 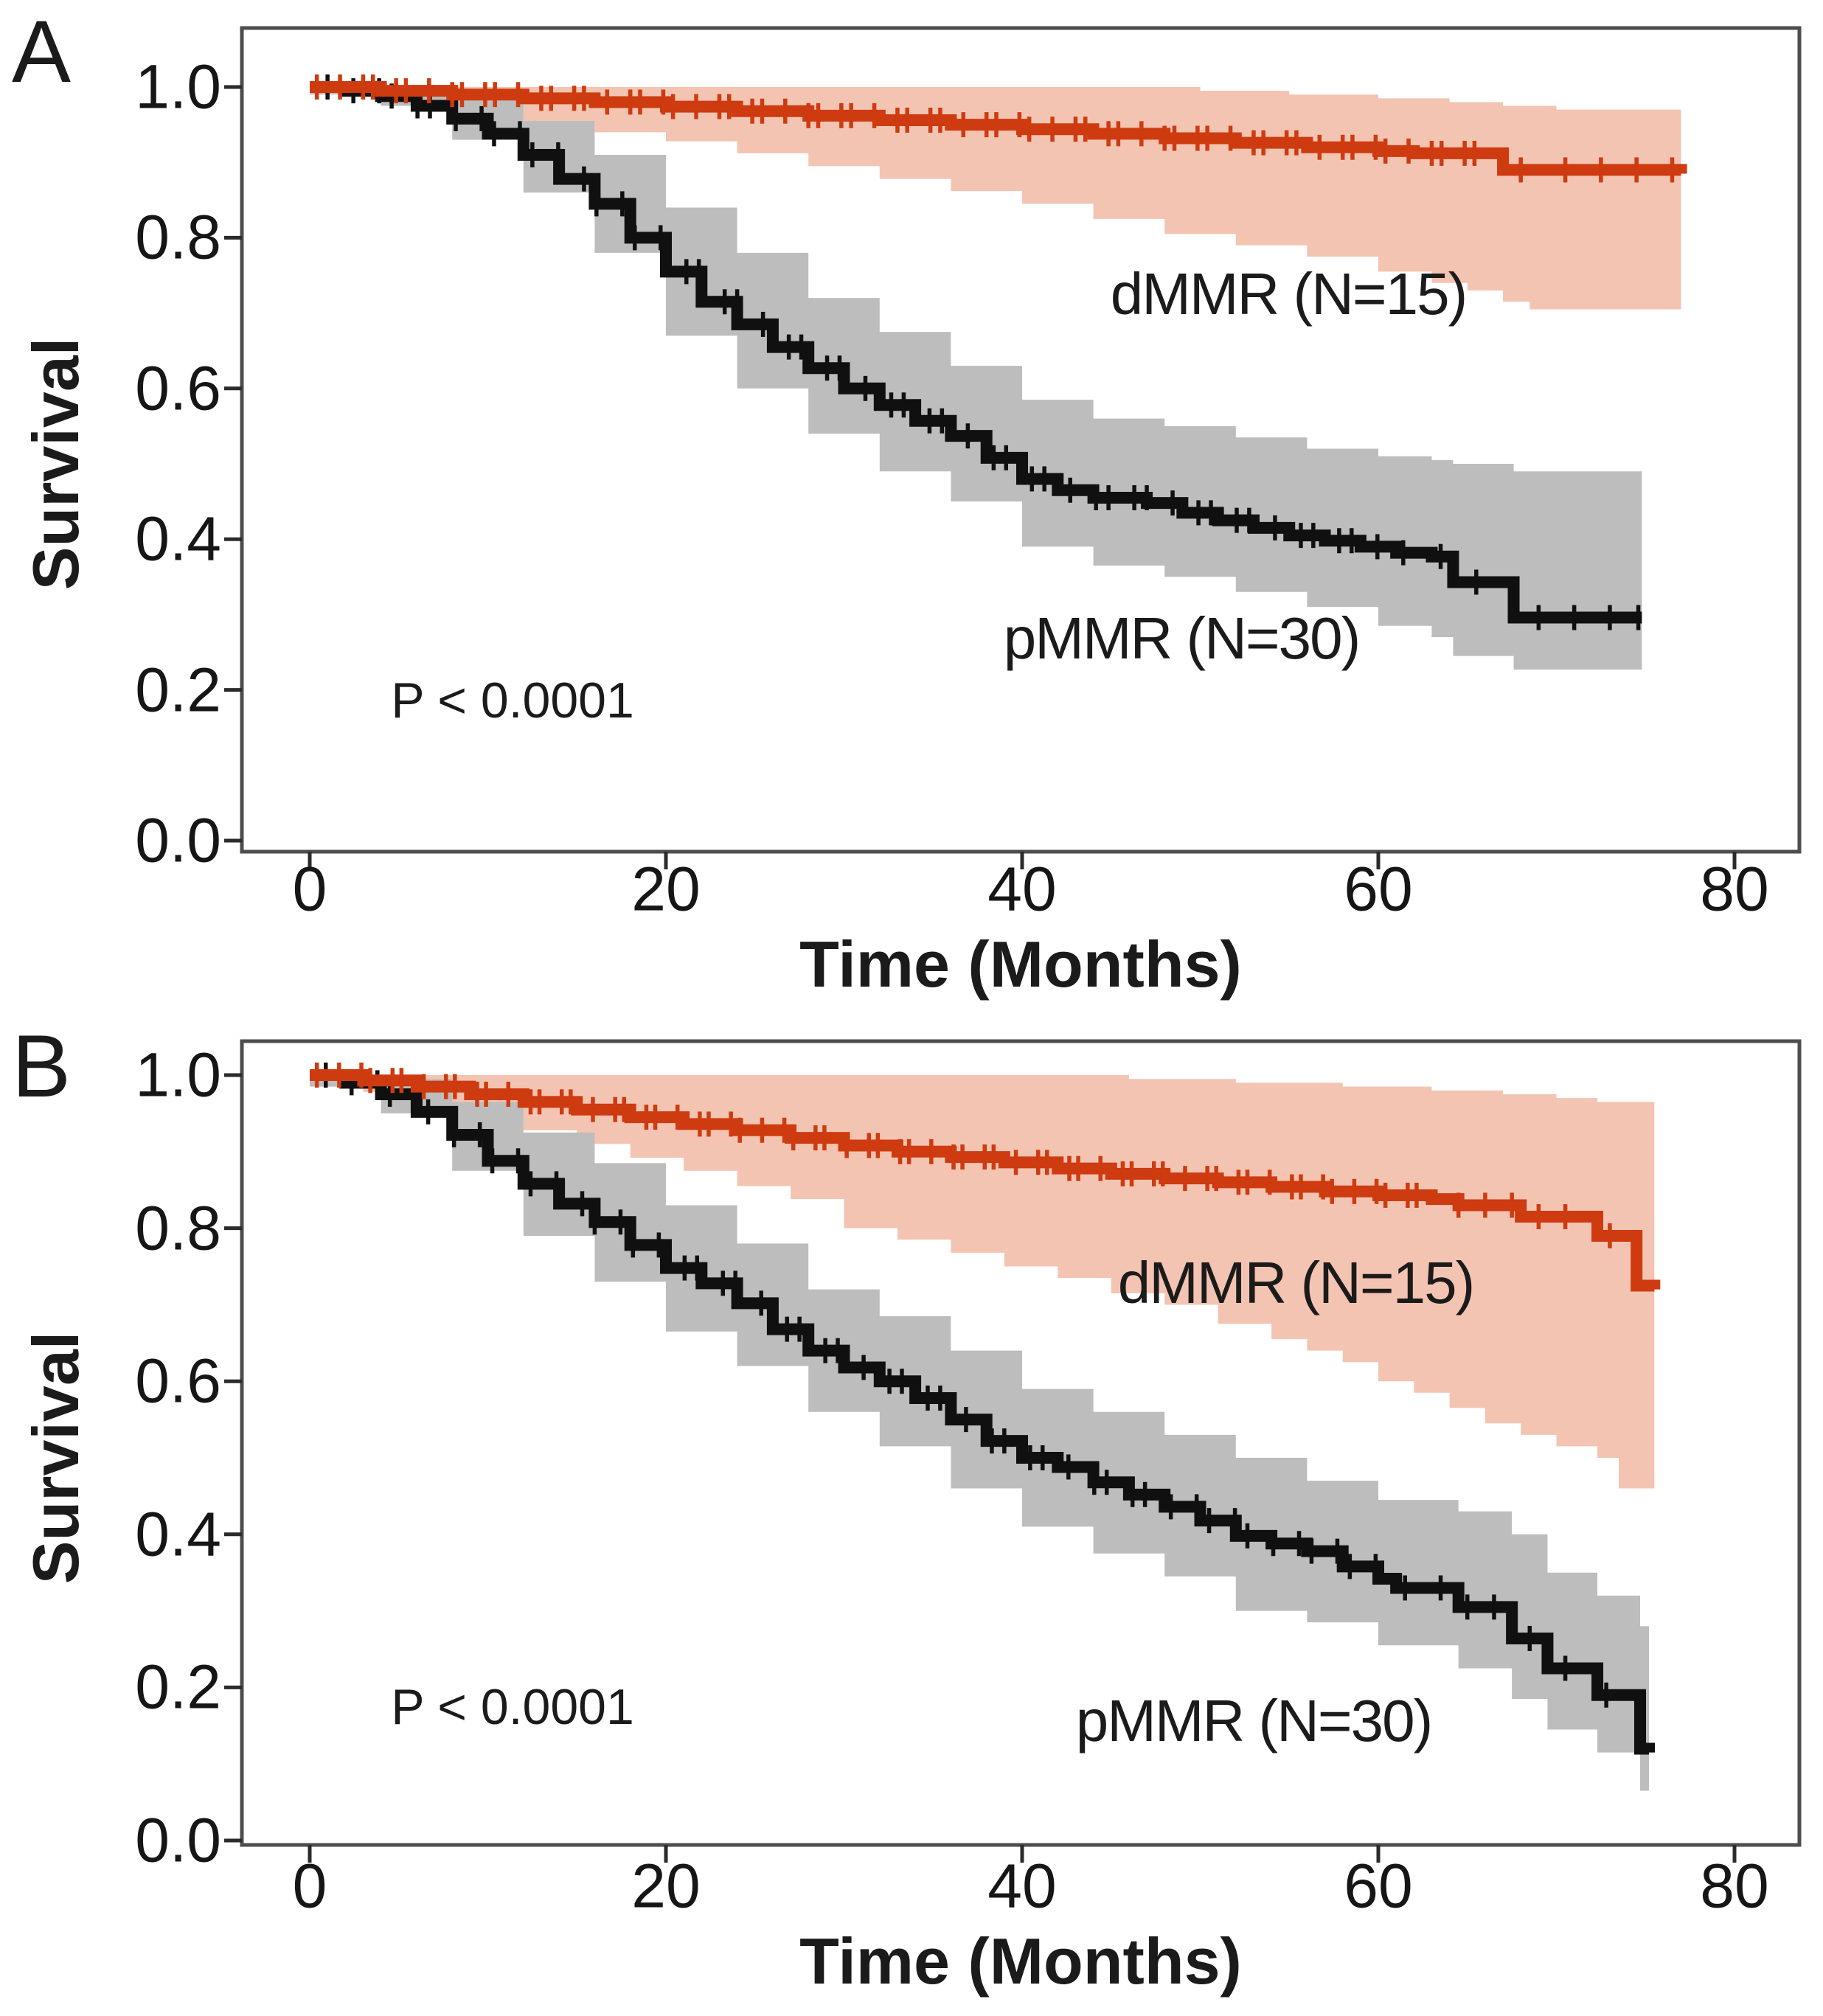 What do you see at coordinates (178, 1075) in the screenshot?
I see `y-tick-label-b: 1.0` at bounding box center [178, 1075].